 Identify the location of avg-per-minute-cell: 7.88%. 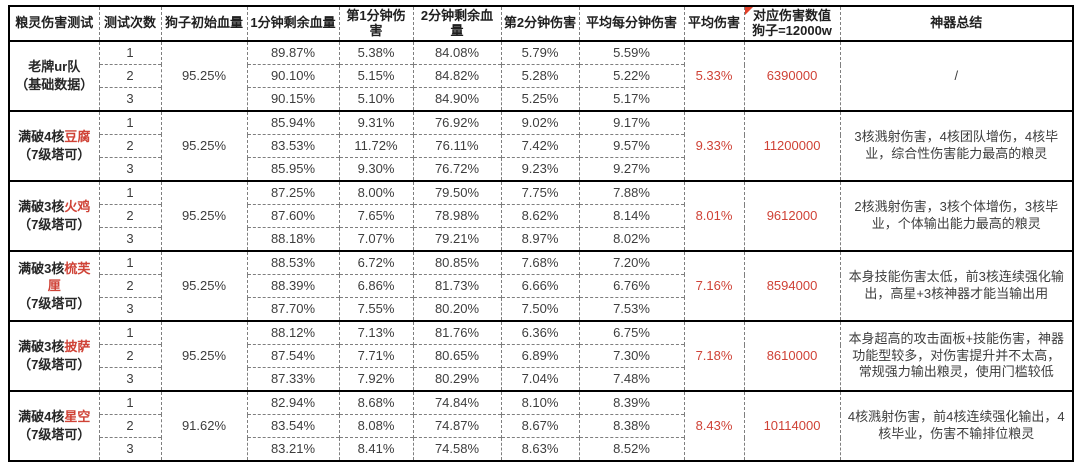
(631, 192).